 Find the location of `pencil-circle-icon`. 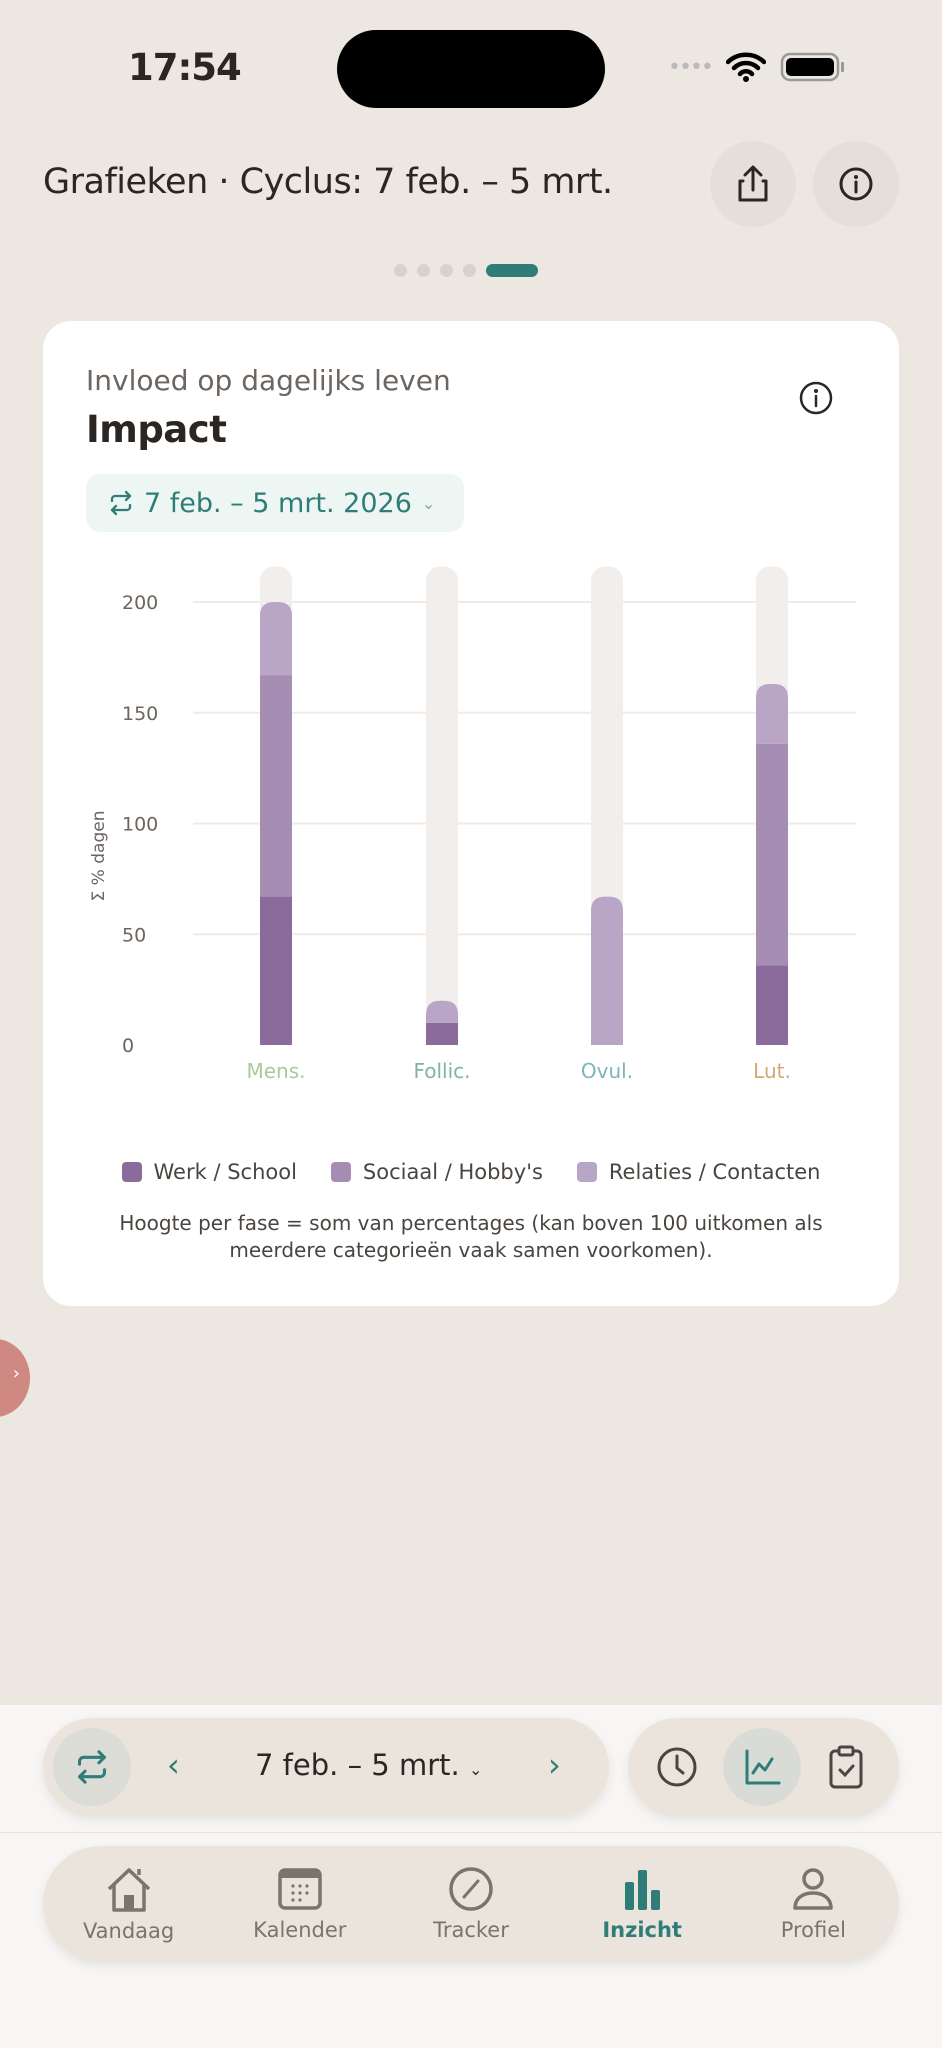

pencil-circle-icon is located at coordinates (471, 1889).